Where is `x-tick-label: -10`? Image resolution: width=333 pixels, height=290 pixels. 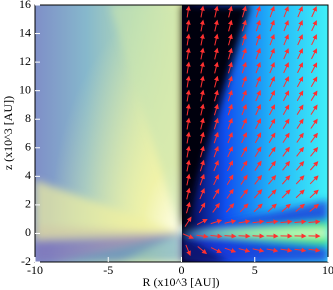 x-tick-label: -10 is located at coordinates (35, 270).